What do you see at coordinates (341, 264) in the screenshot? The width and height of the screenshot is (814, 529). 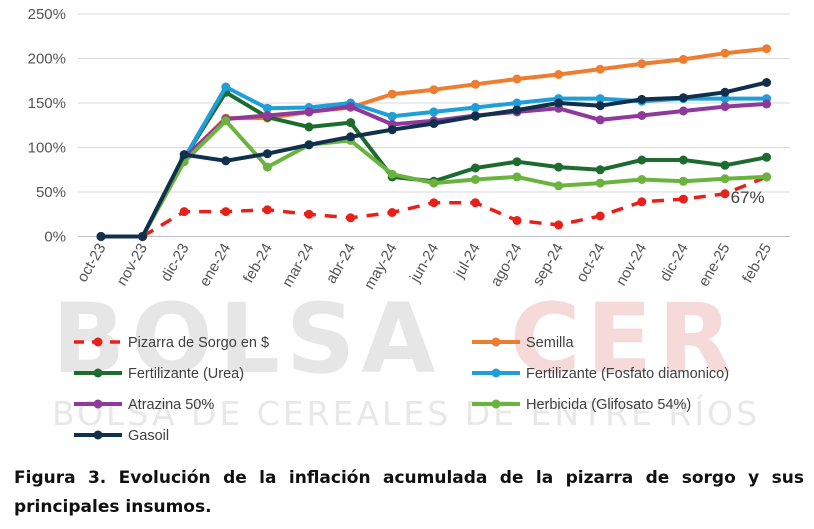 I see `x-tick-label: abr-24` at bounding box center [341, 264].